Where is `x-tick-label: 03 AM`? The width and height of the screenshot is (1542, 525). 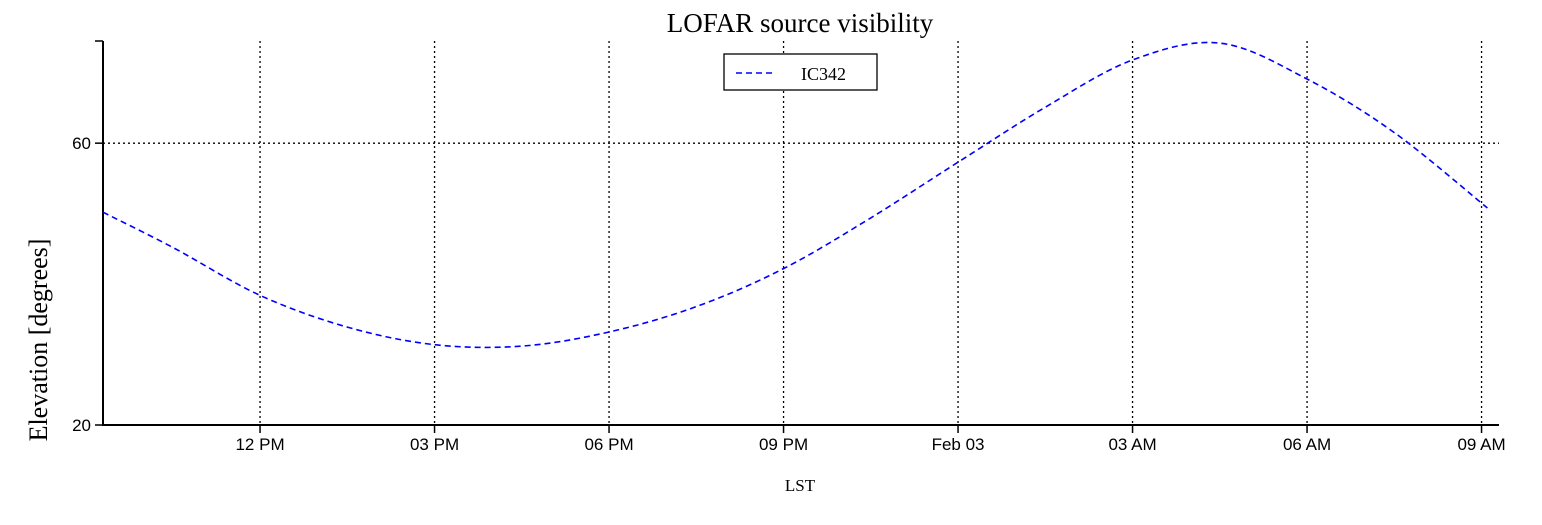
x-tick-label: 03 AM is located at coordinates (1132, 444).